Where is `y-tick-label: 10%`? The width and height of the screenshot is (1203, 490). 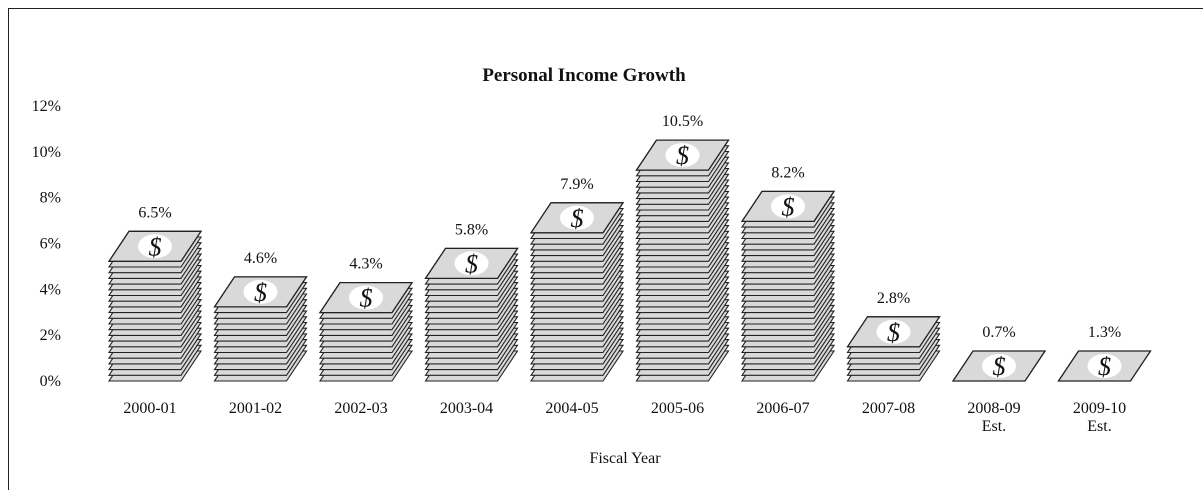
y-tick-label: 10% is located at coordinates (46, 152).